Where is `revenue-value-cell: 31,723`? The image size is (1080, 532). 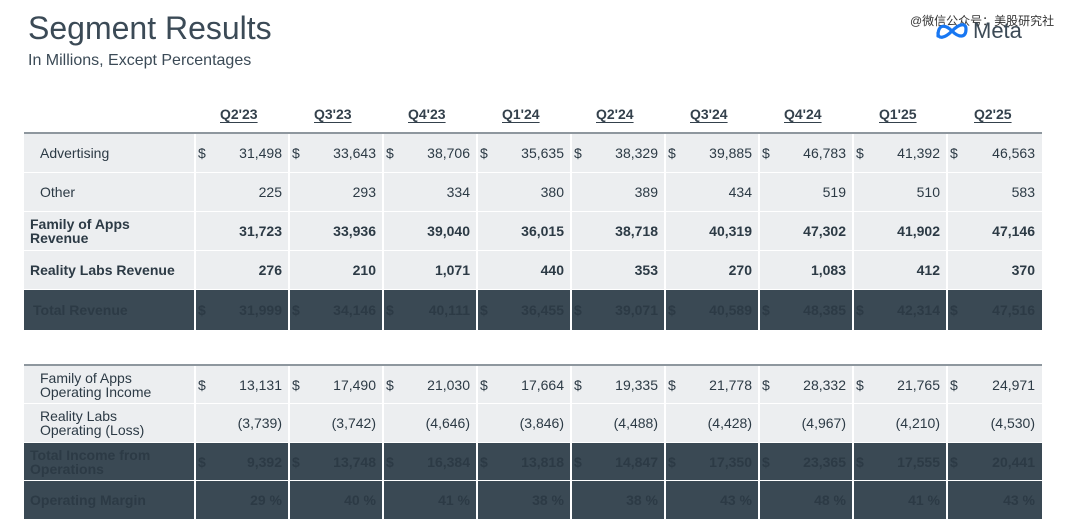
revenue-value-cell: 31,723 is located at coordinates (260, 231).